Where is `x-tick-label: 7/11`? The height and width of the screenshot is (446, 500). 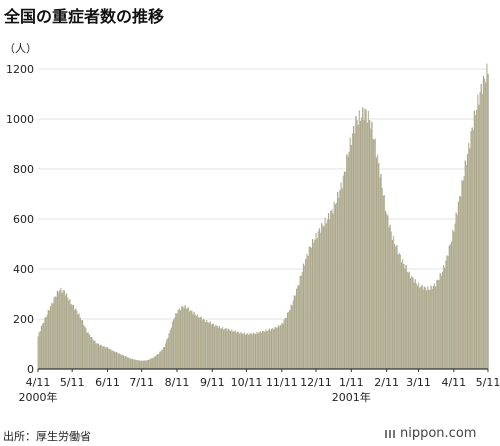
x-tick-label: 7/11 is located at coordinates (141, 382).